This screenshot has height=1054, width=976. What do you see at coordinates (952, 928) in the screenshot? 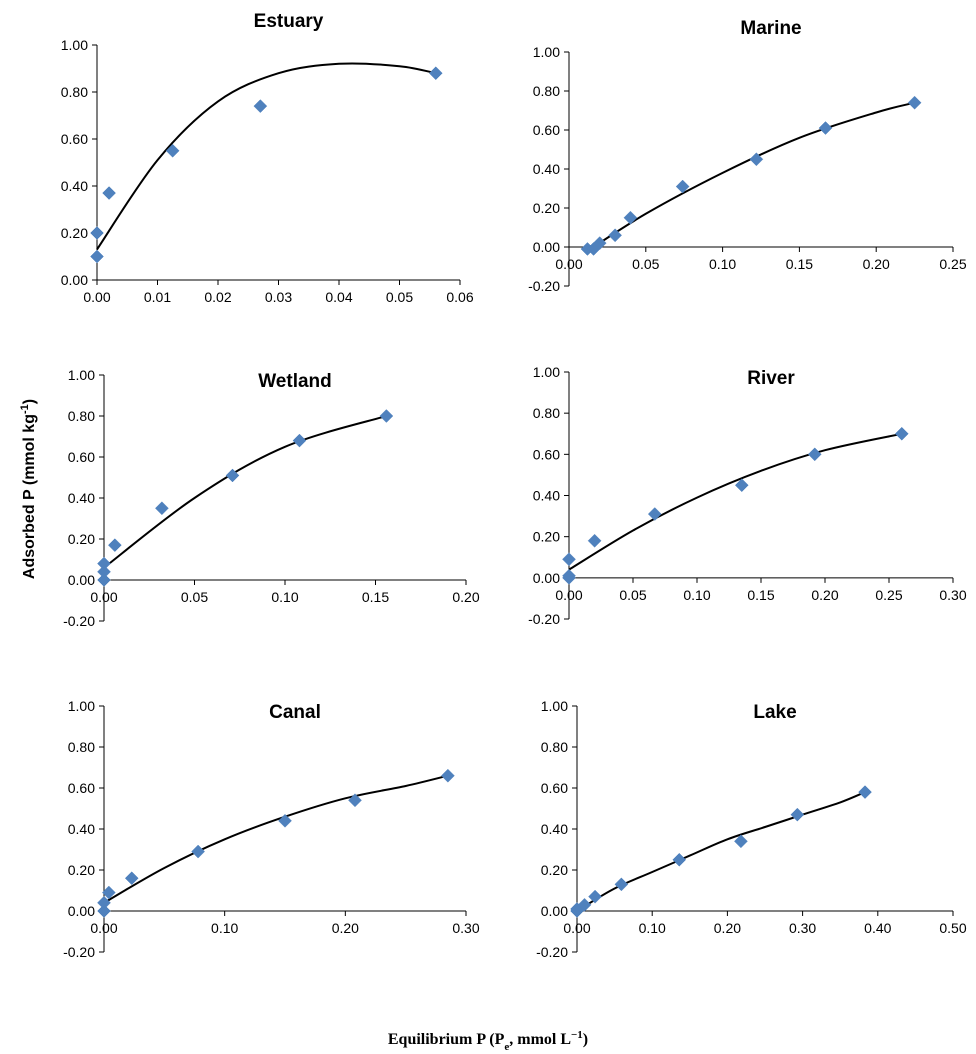
I see `x-tick-label: 0.50` at bounding box center [952, 928].